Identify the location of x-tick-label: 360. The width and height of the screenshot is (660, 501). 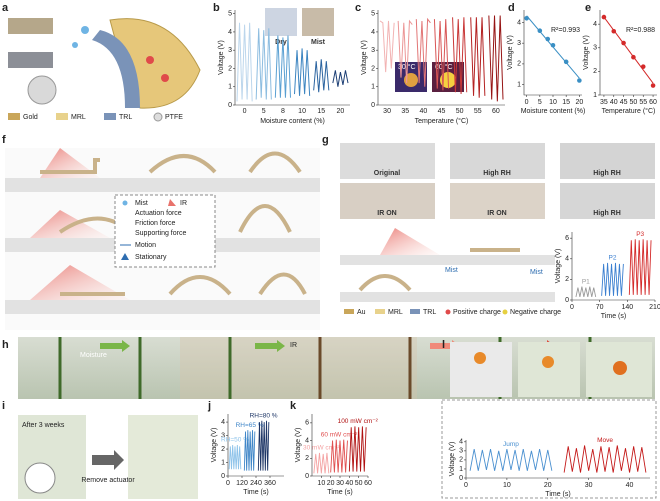
(270, 483).